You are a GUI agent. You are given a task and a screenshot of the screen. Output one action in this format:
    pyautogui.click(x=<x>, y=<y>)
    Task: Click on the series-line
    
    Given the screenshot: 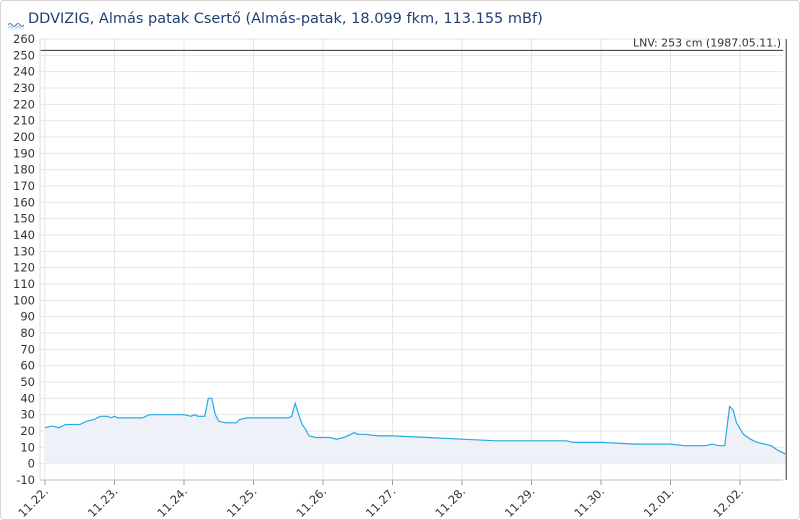 What is the action you would take?
    pyautogui.click(x=415, y=426)
    